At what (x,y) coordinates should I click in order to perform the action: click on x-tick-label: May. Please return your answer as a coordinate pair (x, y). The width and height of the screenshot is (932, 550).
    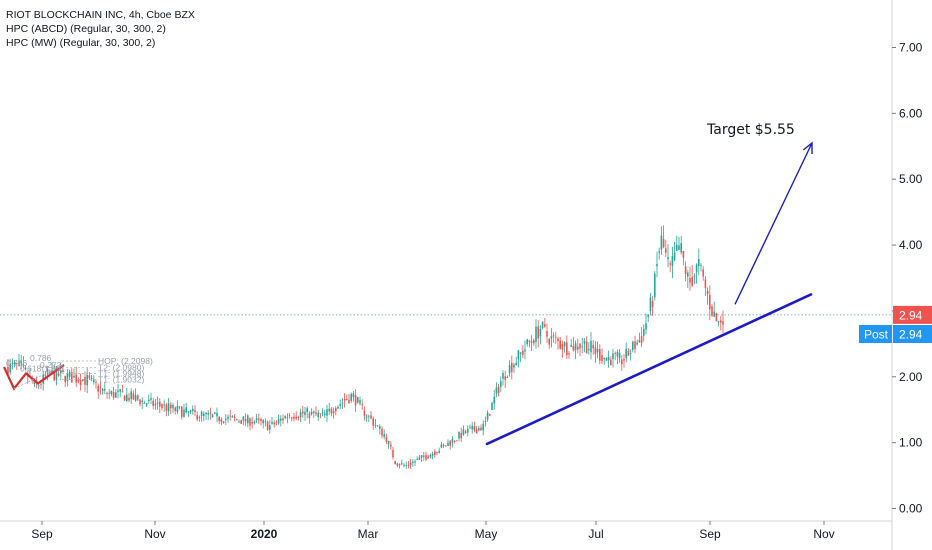
    Looking at the image, I should click on (486, 534).